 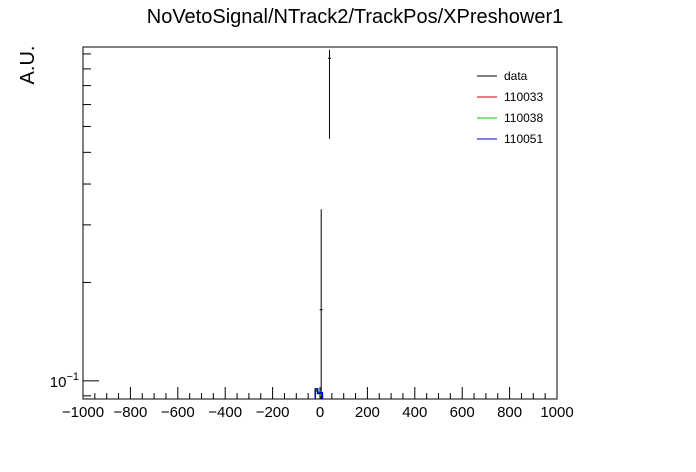 I want to click on legend-label-110051: 110051, so click(x=523, y=139).